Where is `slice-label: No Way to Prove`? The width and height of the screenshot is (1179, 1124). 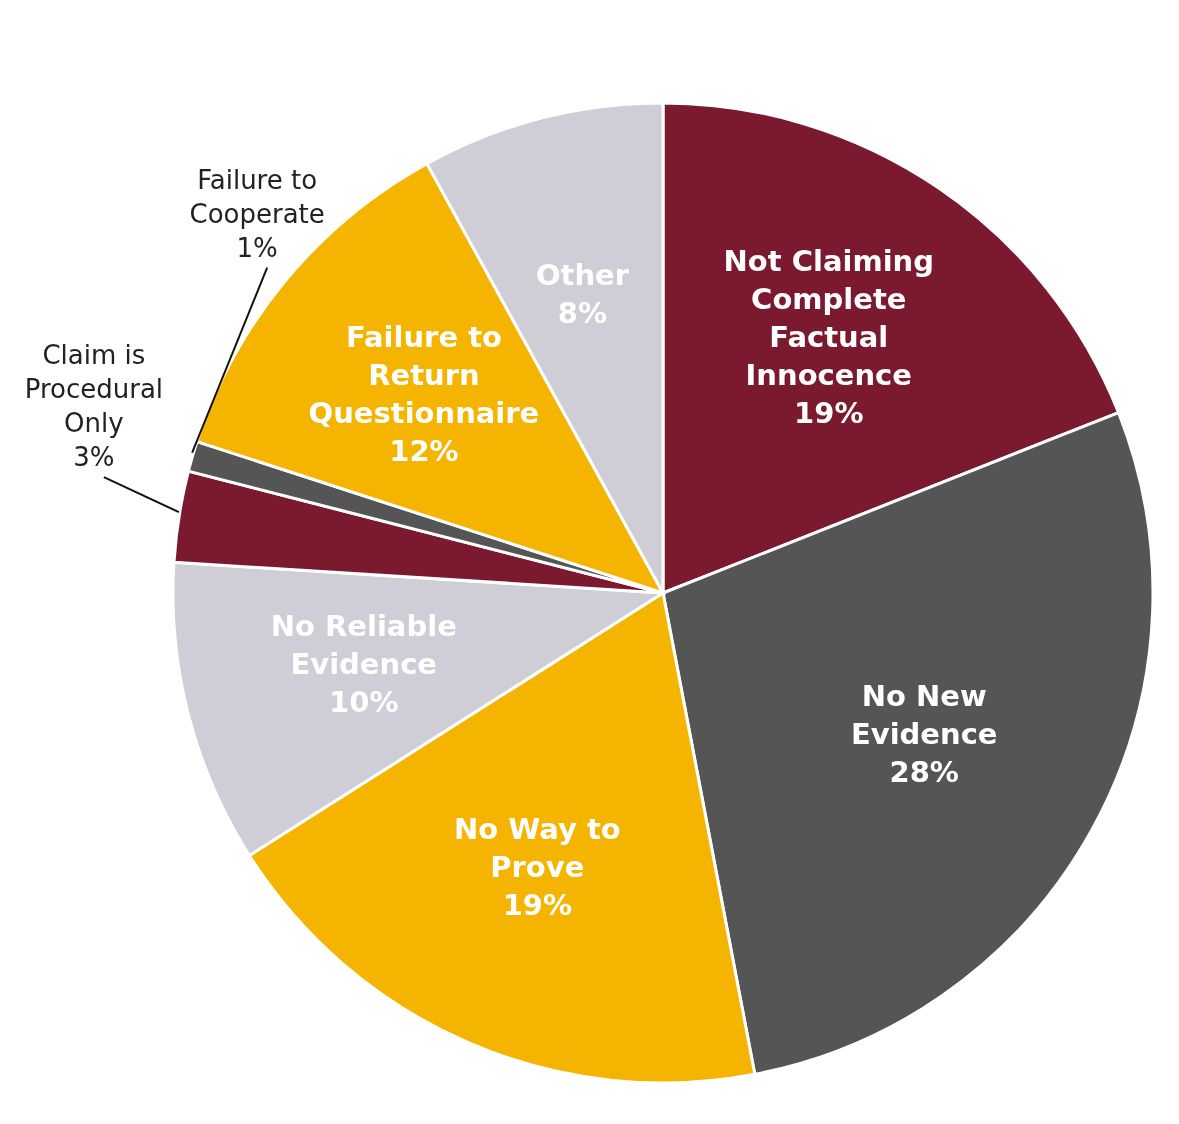 slice-label: No Way to Prove is located at coordinates (537, 847).